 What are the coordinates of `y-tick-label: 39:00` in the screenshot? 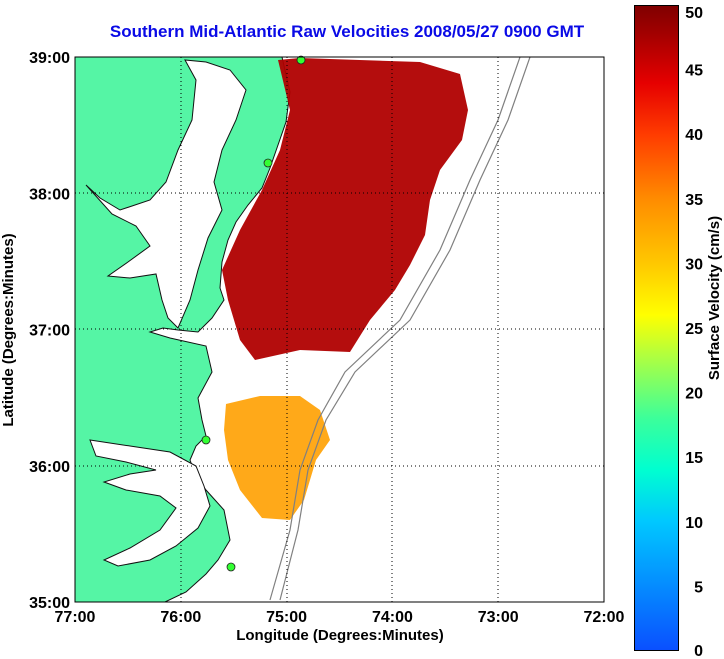 It's located at (49, 58).